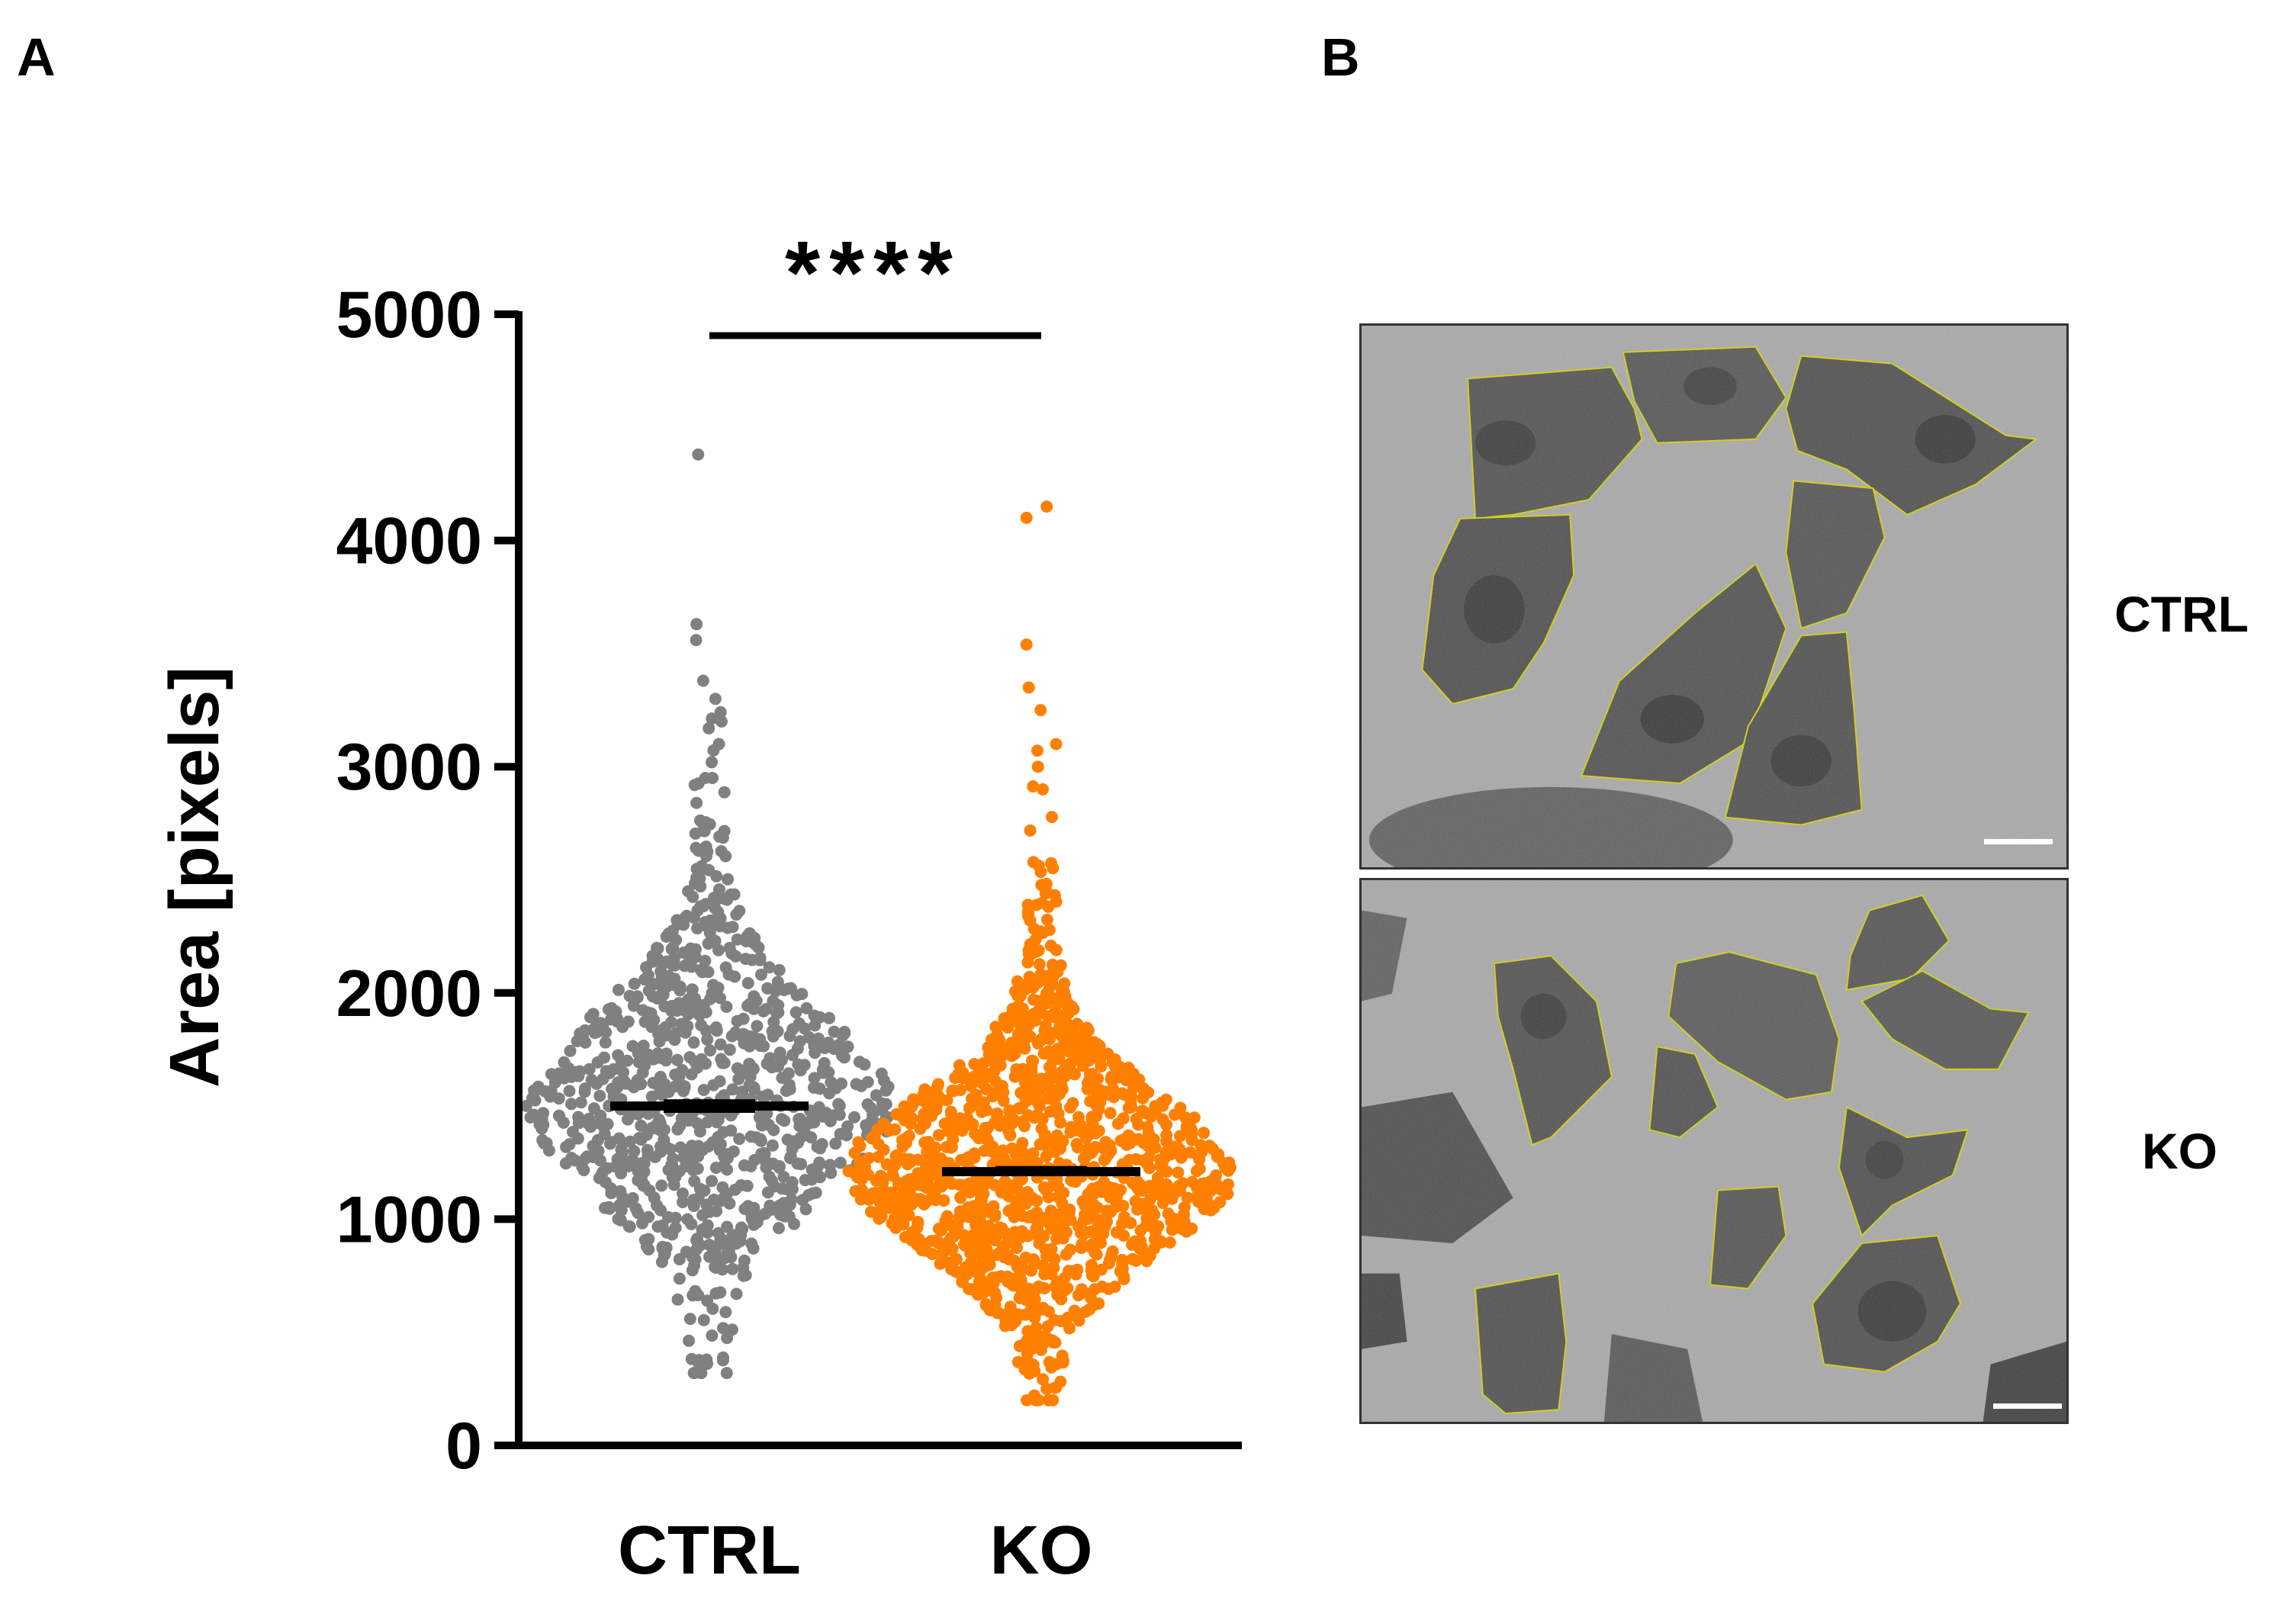  Describe the element at coordinates (2182, 614) in the screenshot. I see `image-label-ctrl: CTRL` at that location.